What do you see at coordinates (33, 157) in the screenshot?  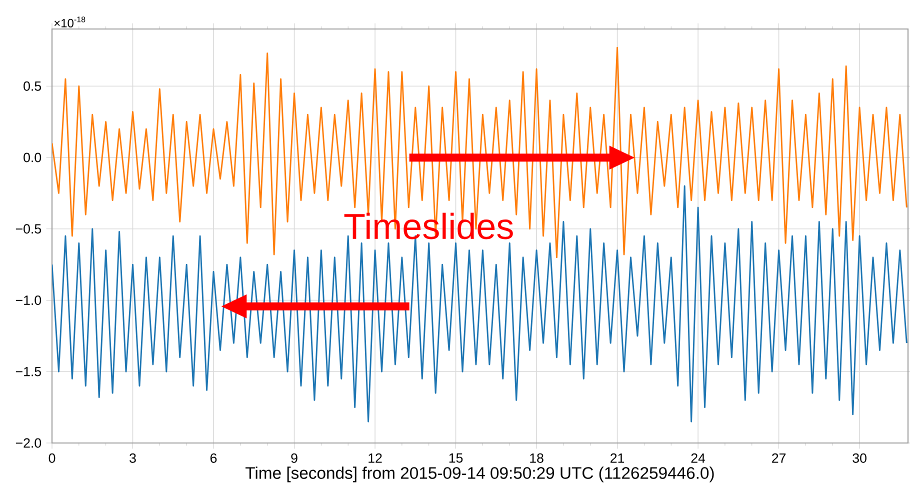 I see `y-tick-label: 0.0` at bounding box center [33, 157].